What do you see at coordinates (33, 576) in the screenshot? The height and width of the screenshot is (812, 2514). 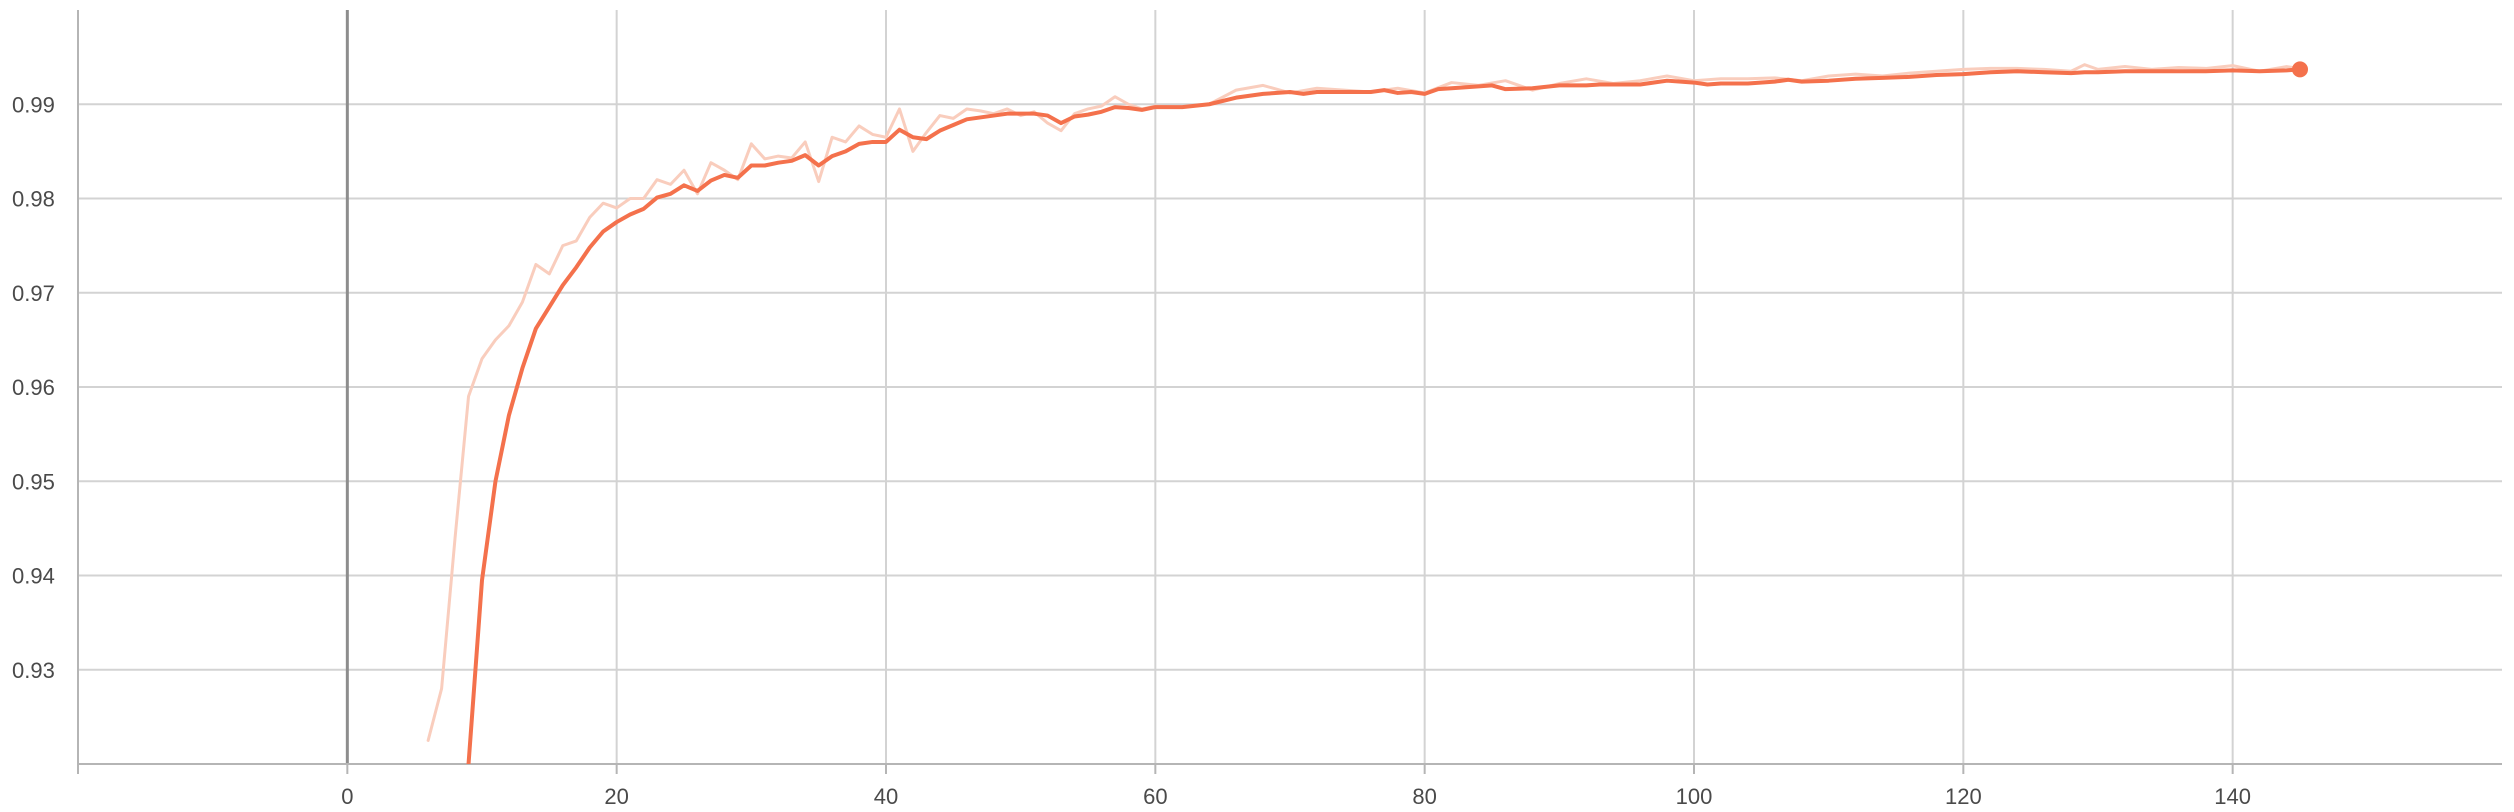 I see `y-tick-label: 0.94` at bounding box center [33, 576].